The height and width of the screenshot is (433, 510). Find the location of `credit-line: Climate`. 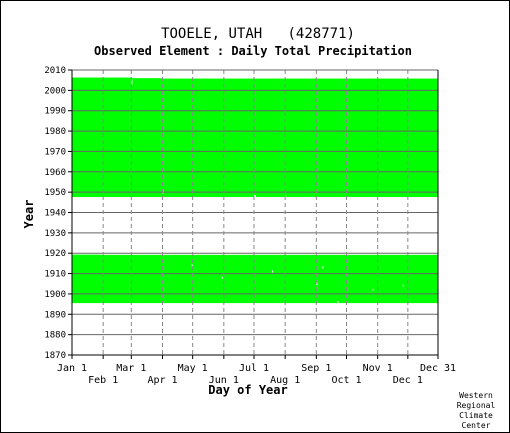

credit-line: Climate is located at coordinates (476, 415).